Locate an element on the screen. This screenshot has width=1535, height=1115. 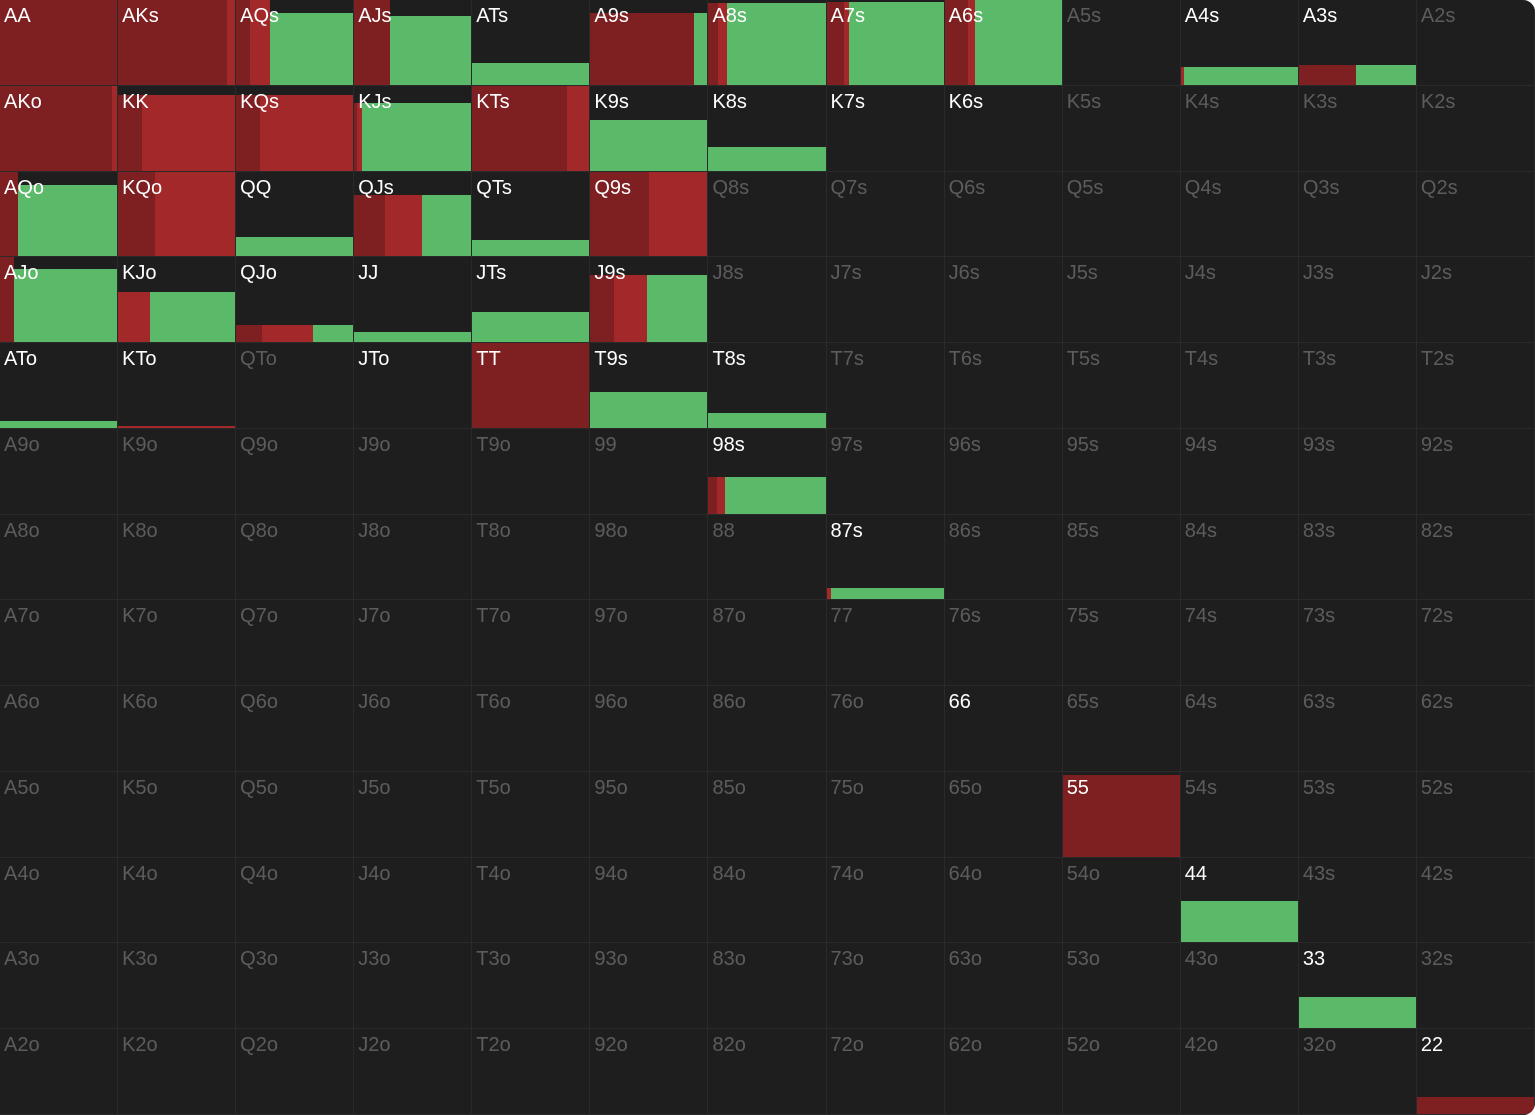
hand-cell: JTo is located at coordinates (413, 386).